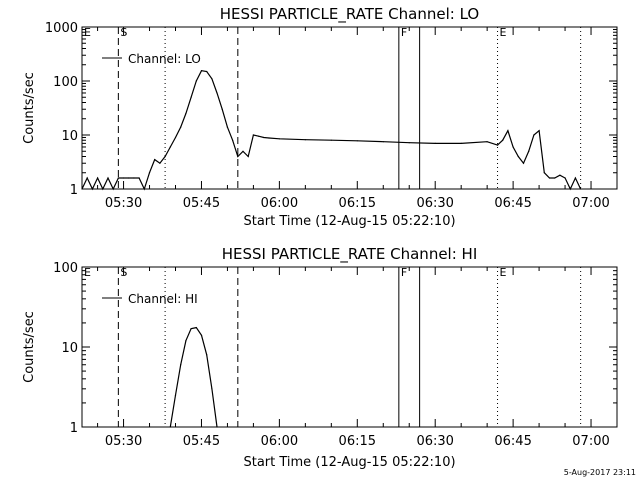 This screenshot has height=480, width=640. Describe the element at coordinates (404, 272) in the screenshot. I see `panel-hi-marker-label: F` at that location.